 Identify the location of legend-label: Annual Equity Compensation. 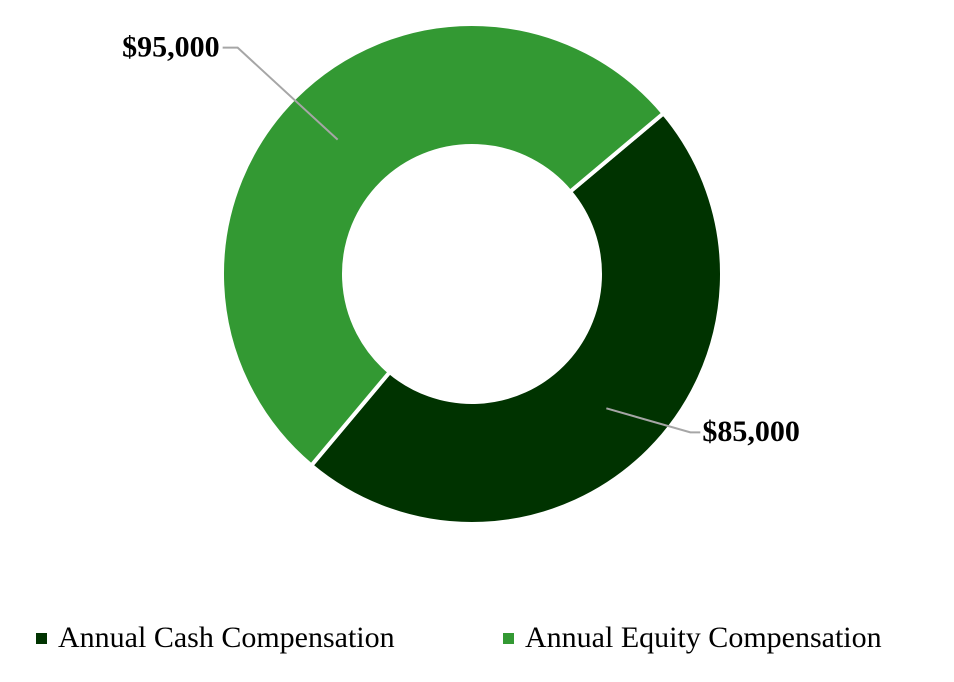
(703, 637).